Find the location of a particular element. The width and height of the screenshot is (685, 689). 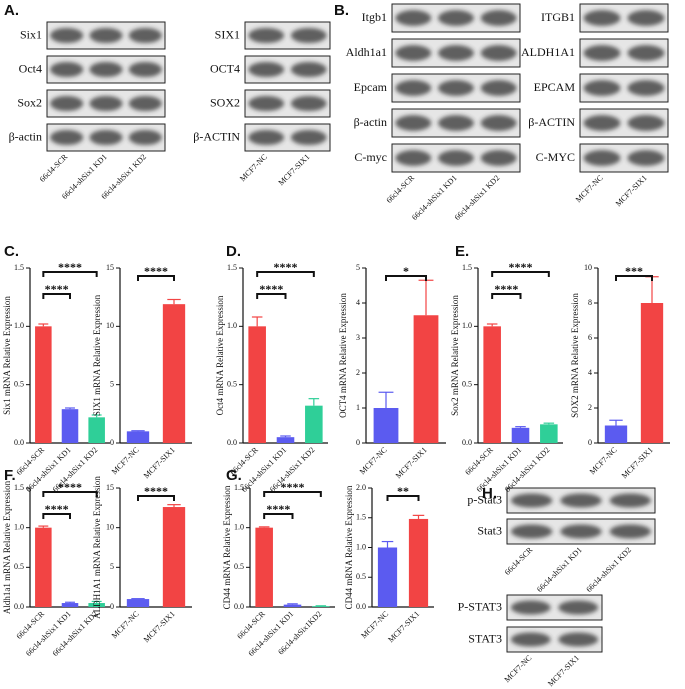

lane-label: 66cl4-shSix1 KD1 is located at coordinates (559, 569).